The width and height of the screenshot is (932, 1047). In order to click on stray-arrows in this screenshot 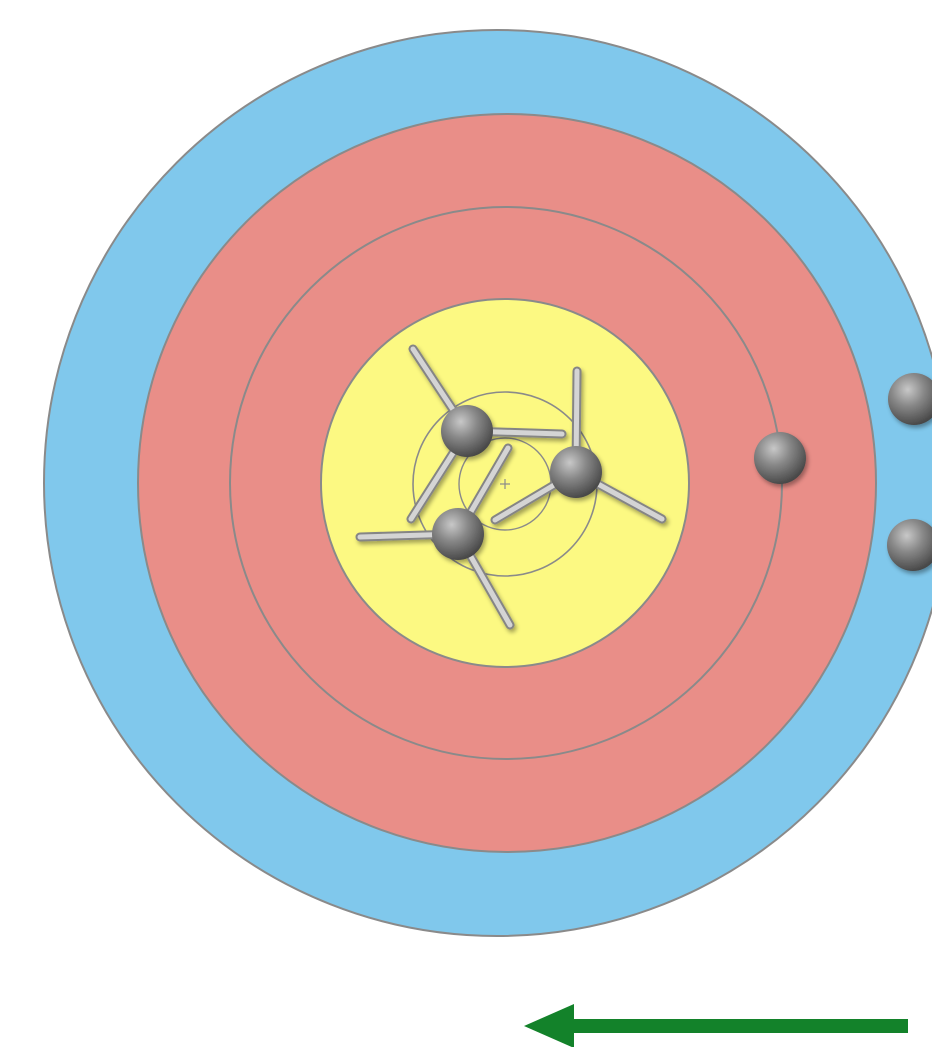, I will do `click(843, 472)`.